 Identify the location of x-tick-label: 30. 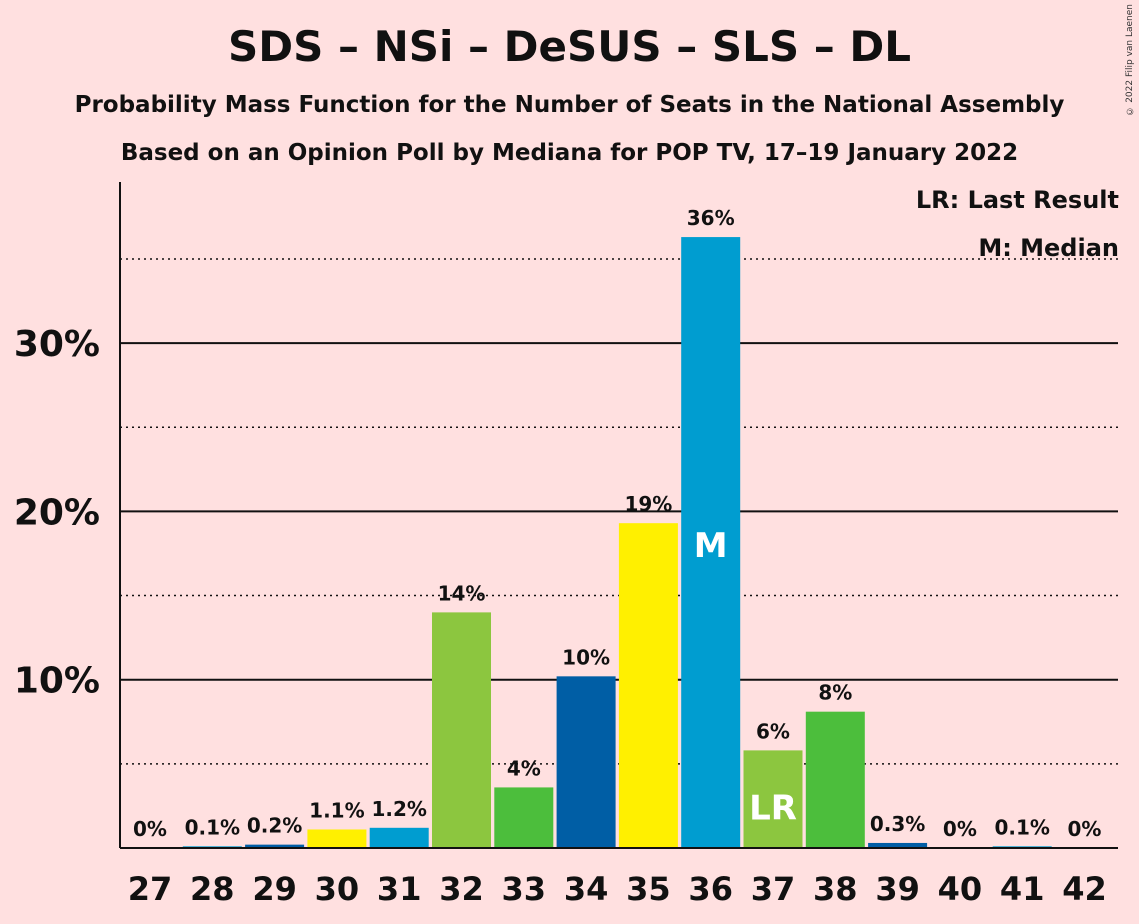
(337, 889).